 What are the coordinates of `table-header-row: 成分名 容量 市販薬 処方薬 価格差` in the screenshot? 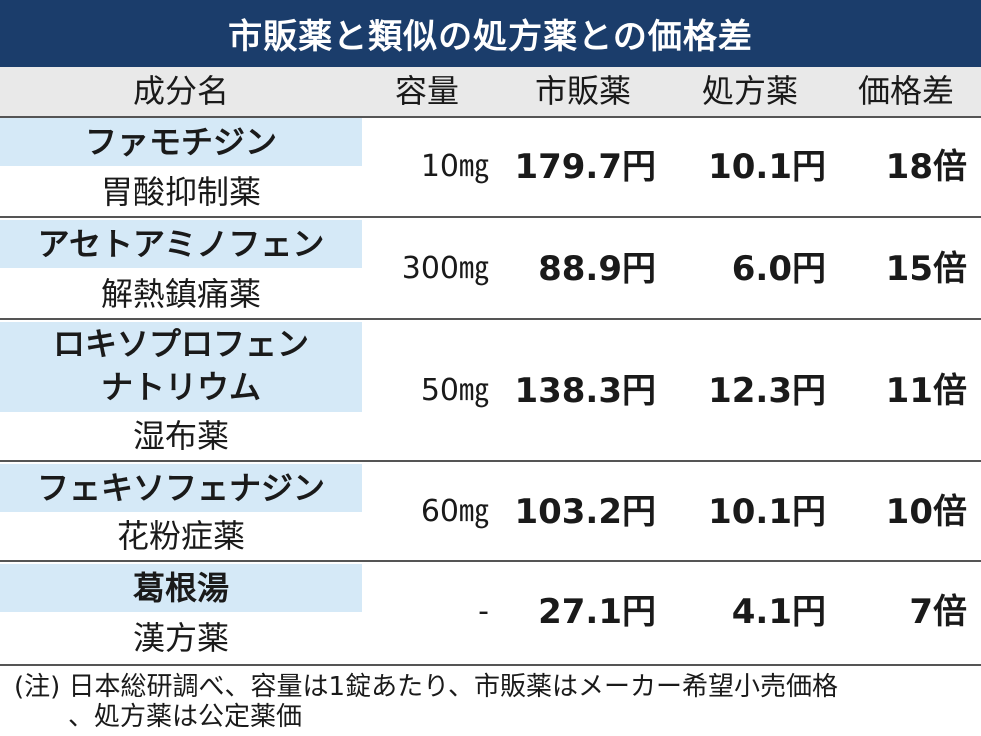 It's located at (490, 92).